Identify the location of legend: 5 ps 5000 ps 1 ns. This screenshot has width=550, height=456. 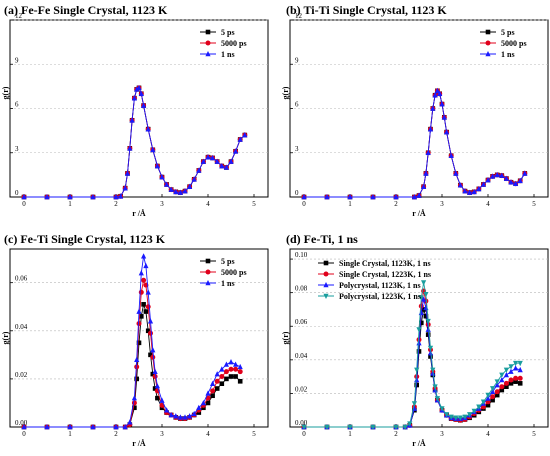
(503, 43).